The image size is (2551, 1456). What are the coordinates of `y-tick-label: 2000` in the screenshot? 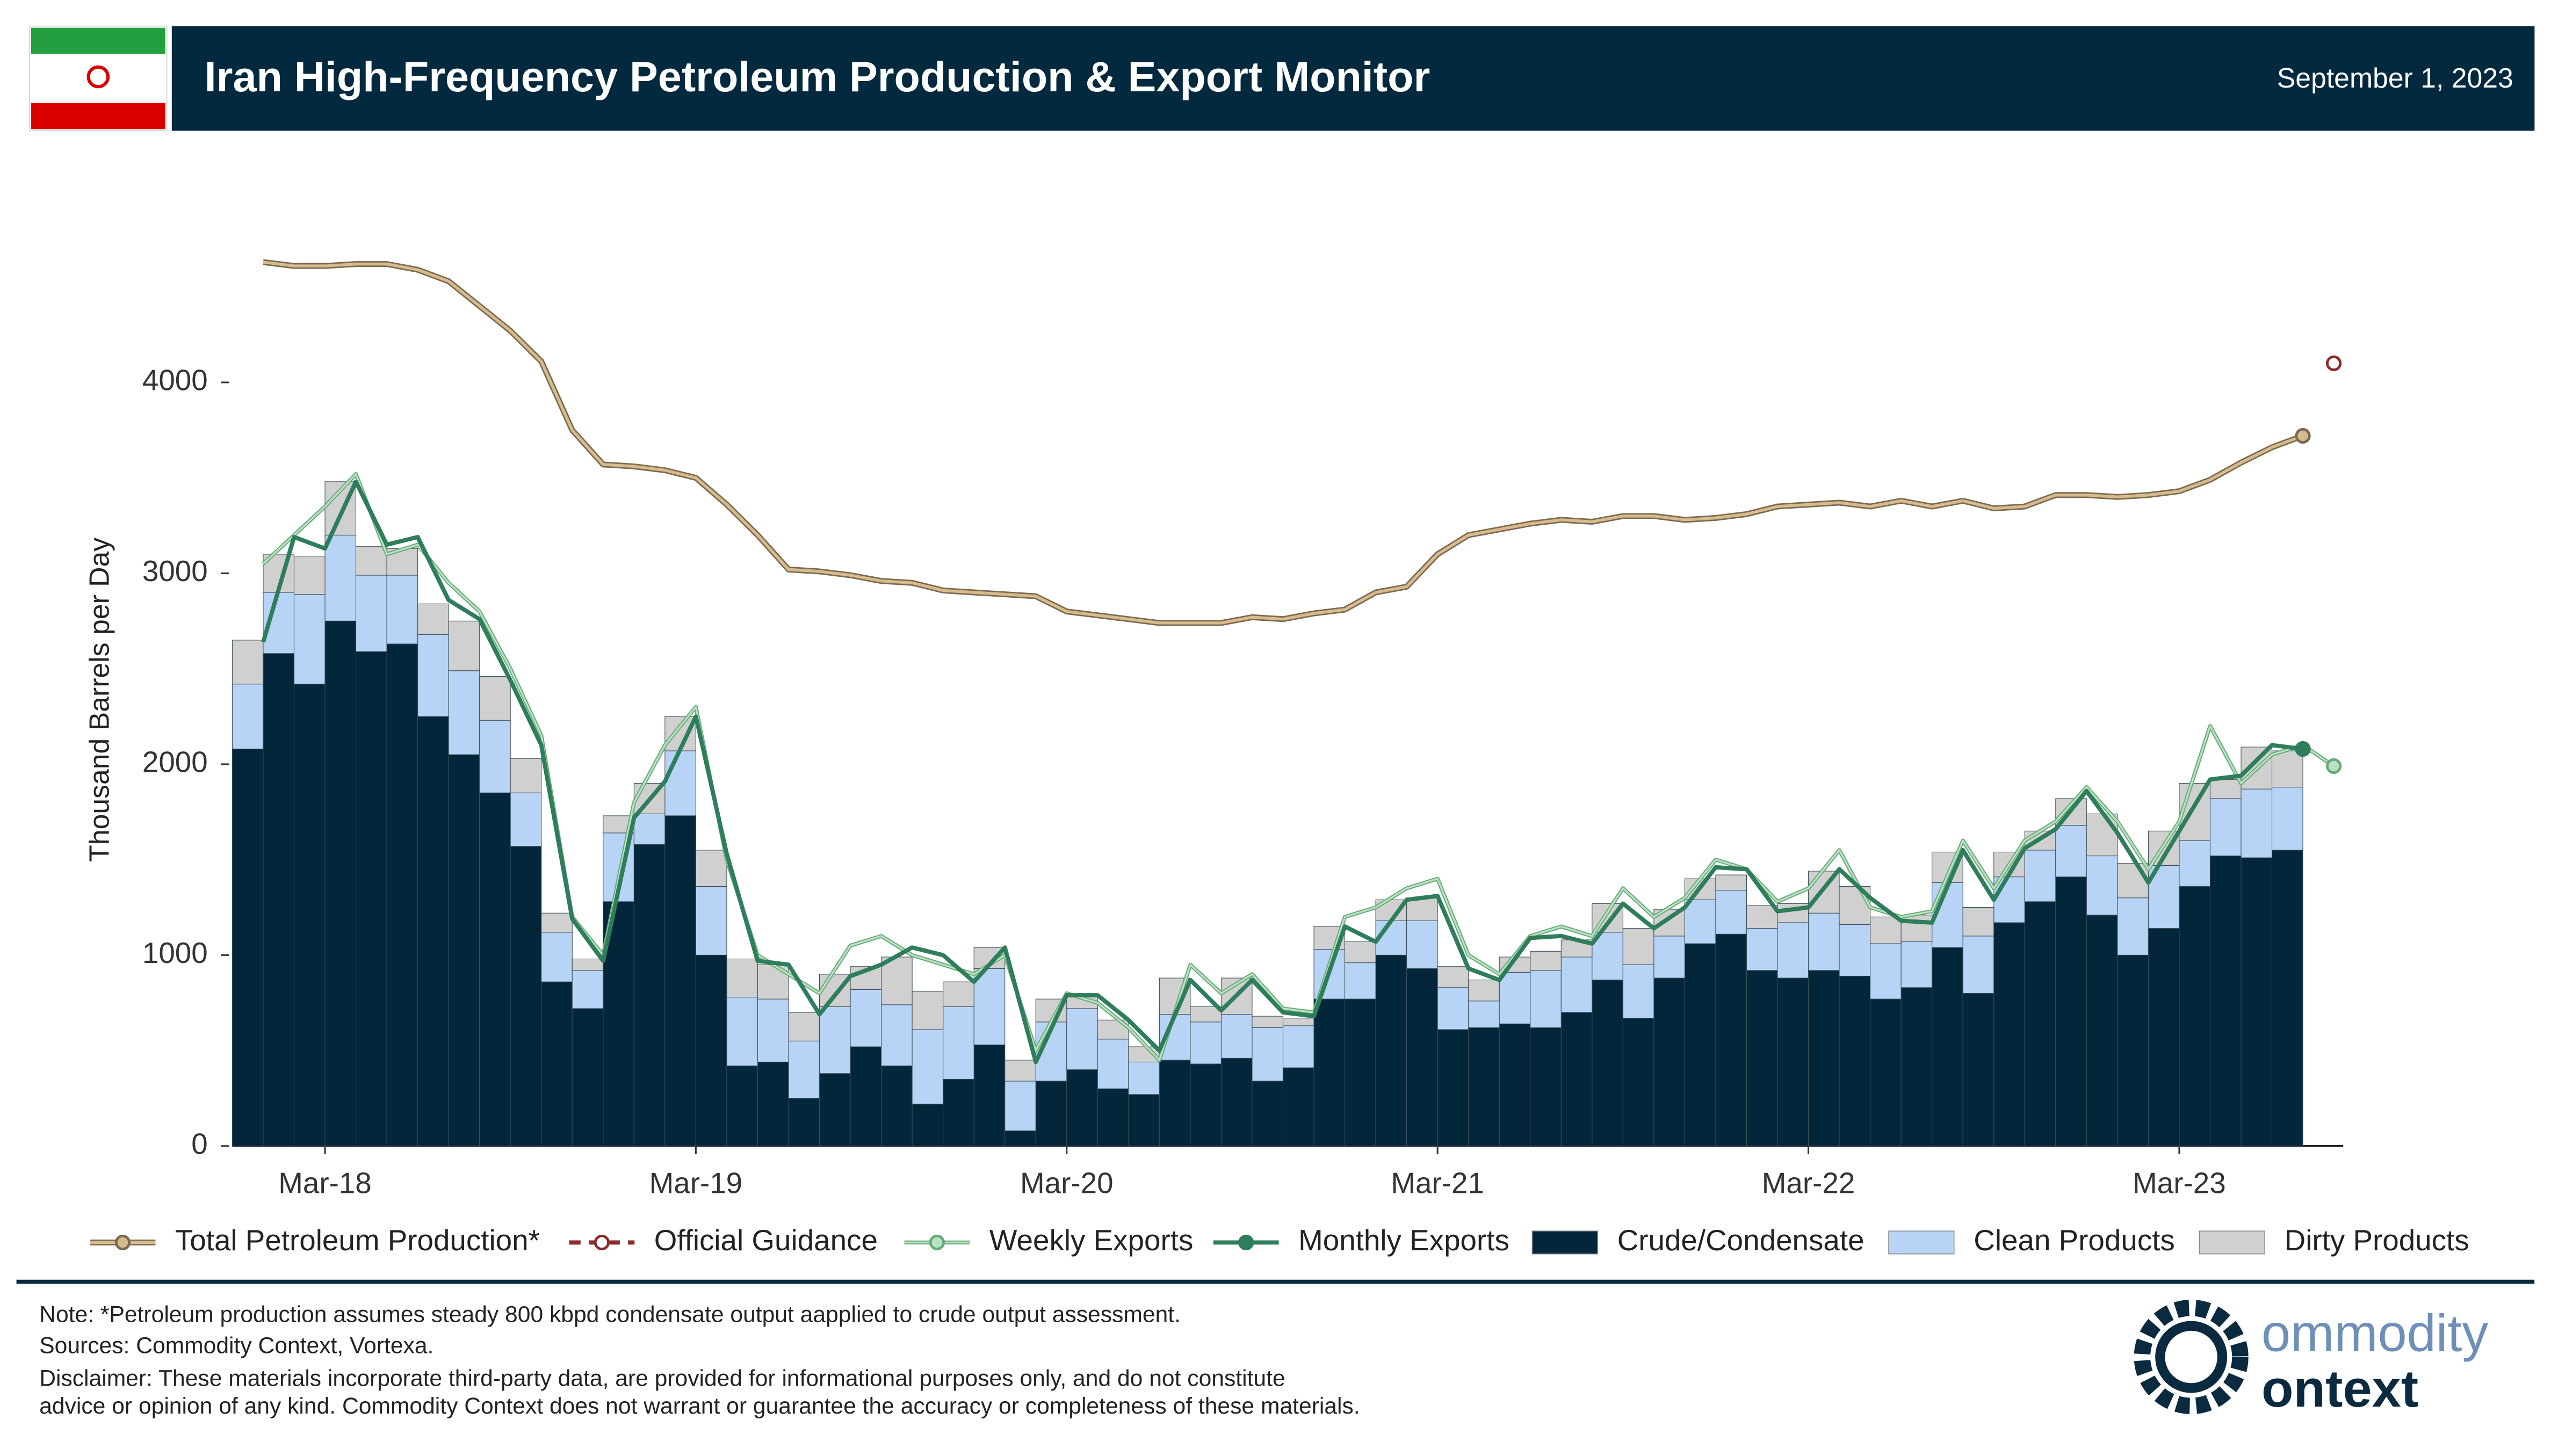 It's located at (175, 761).